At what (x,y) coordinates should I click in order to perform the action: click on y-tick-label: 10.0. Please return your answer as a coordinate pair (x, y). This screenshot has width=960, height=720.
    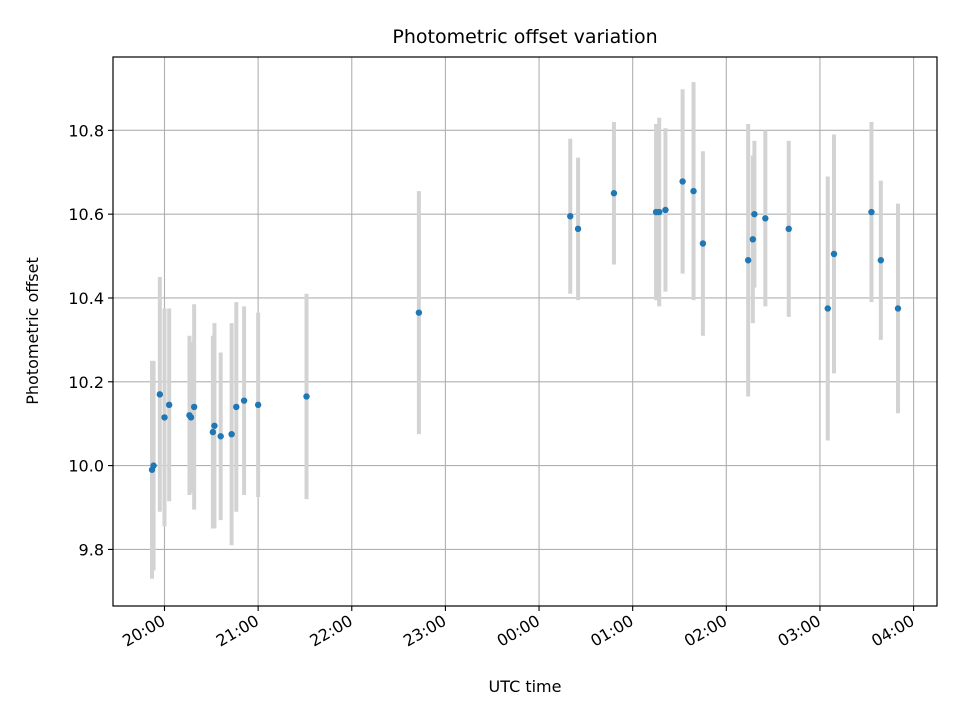
    Looking at the image, I should click on (86, 466).